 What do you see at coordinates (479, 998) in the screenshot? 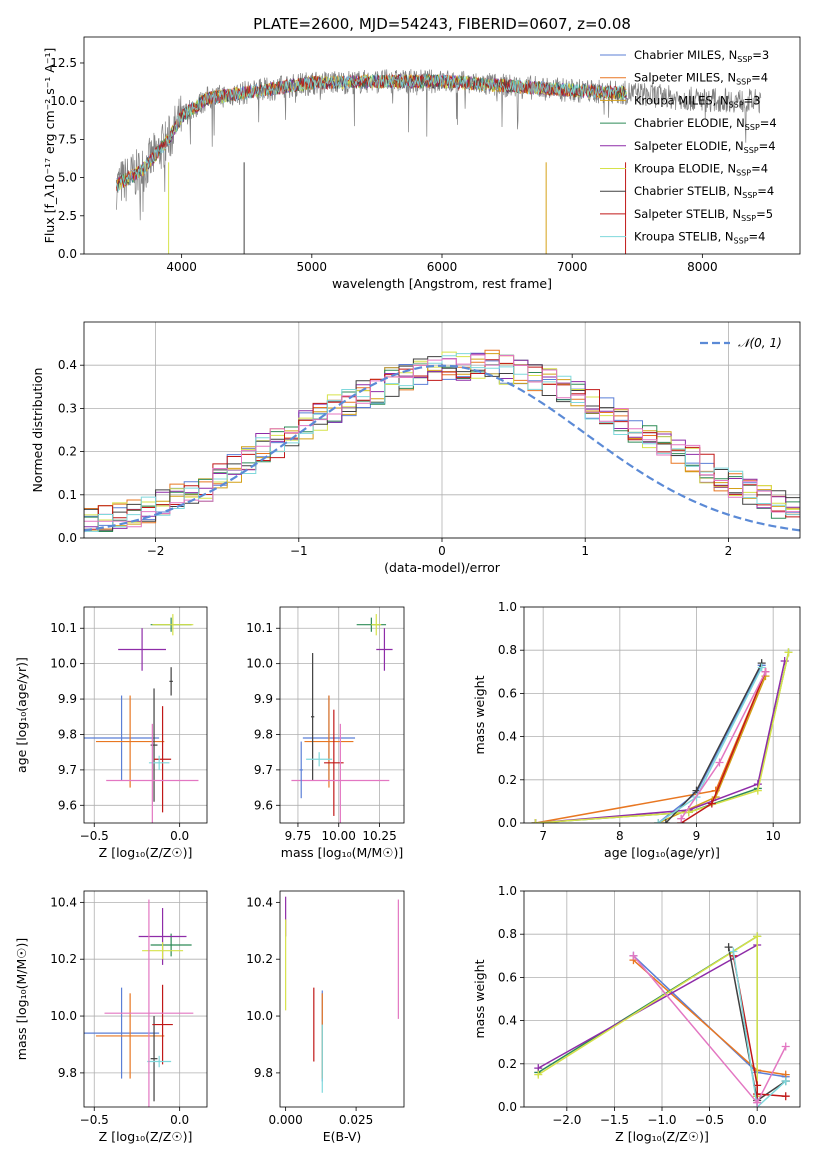
I see `Z_weight-ylabel: mass weight` at bounding box center [479, 998].